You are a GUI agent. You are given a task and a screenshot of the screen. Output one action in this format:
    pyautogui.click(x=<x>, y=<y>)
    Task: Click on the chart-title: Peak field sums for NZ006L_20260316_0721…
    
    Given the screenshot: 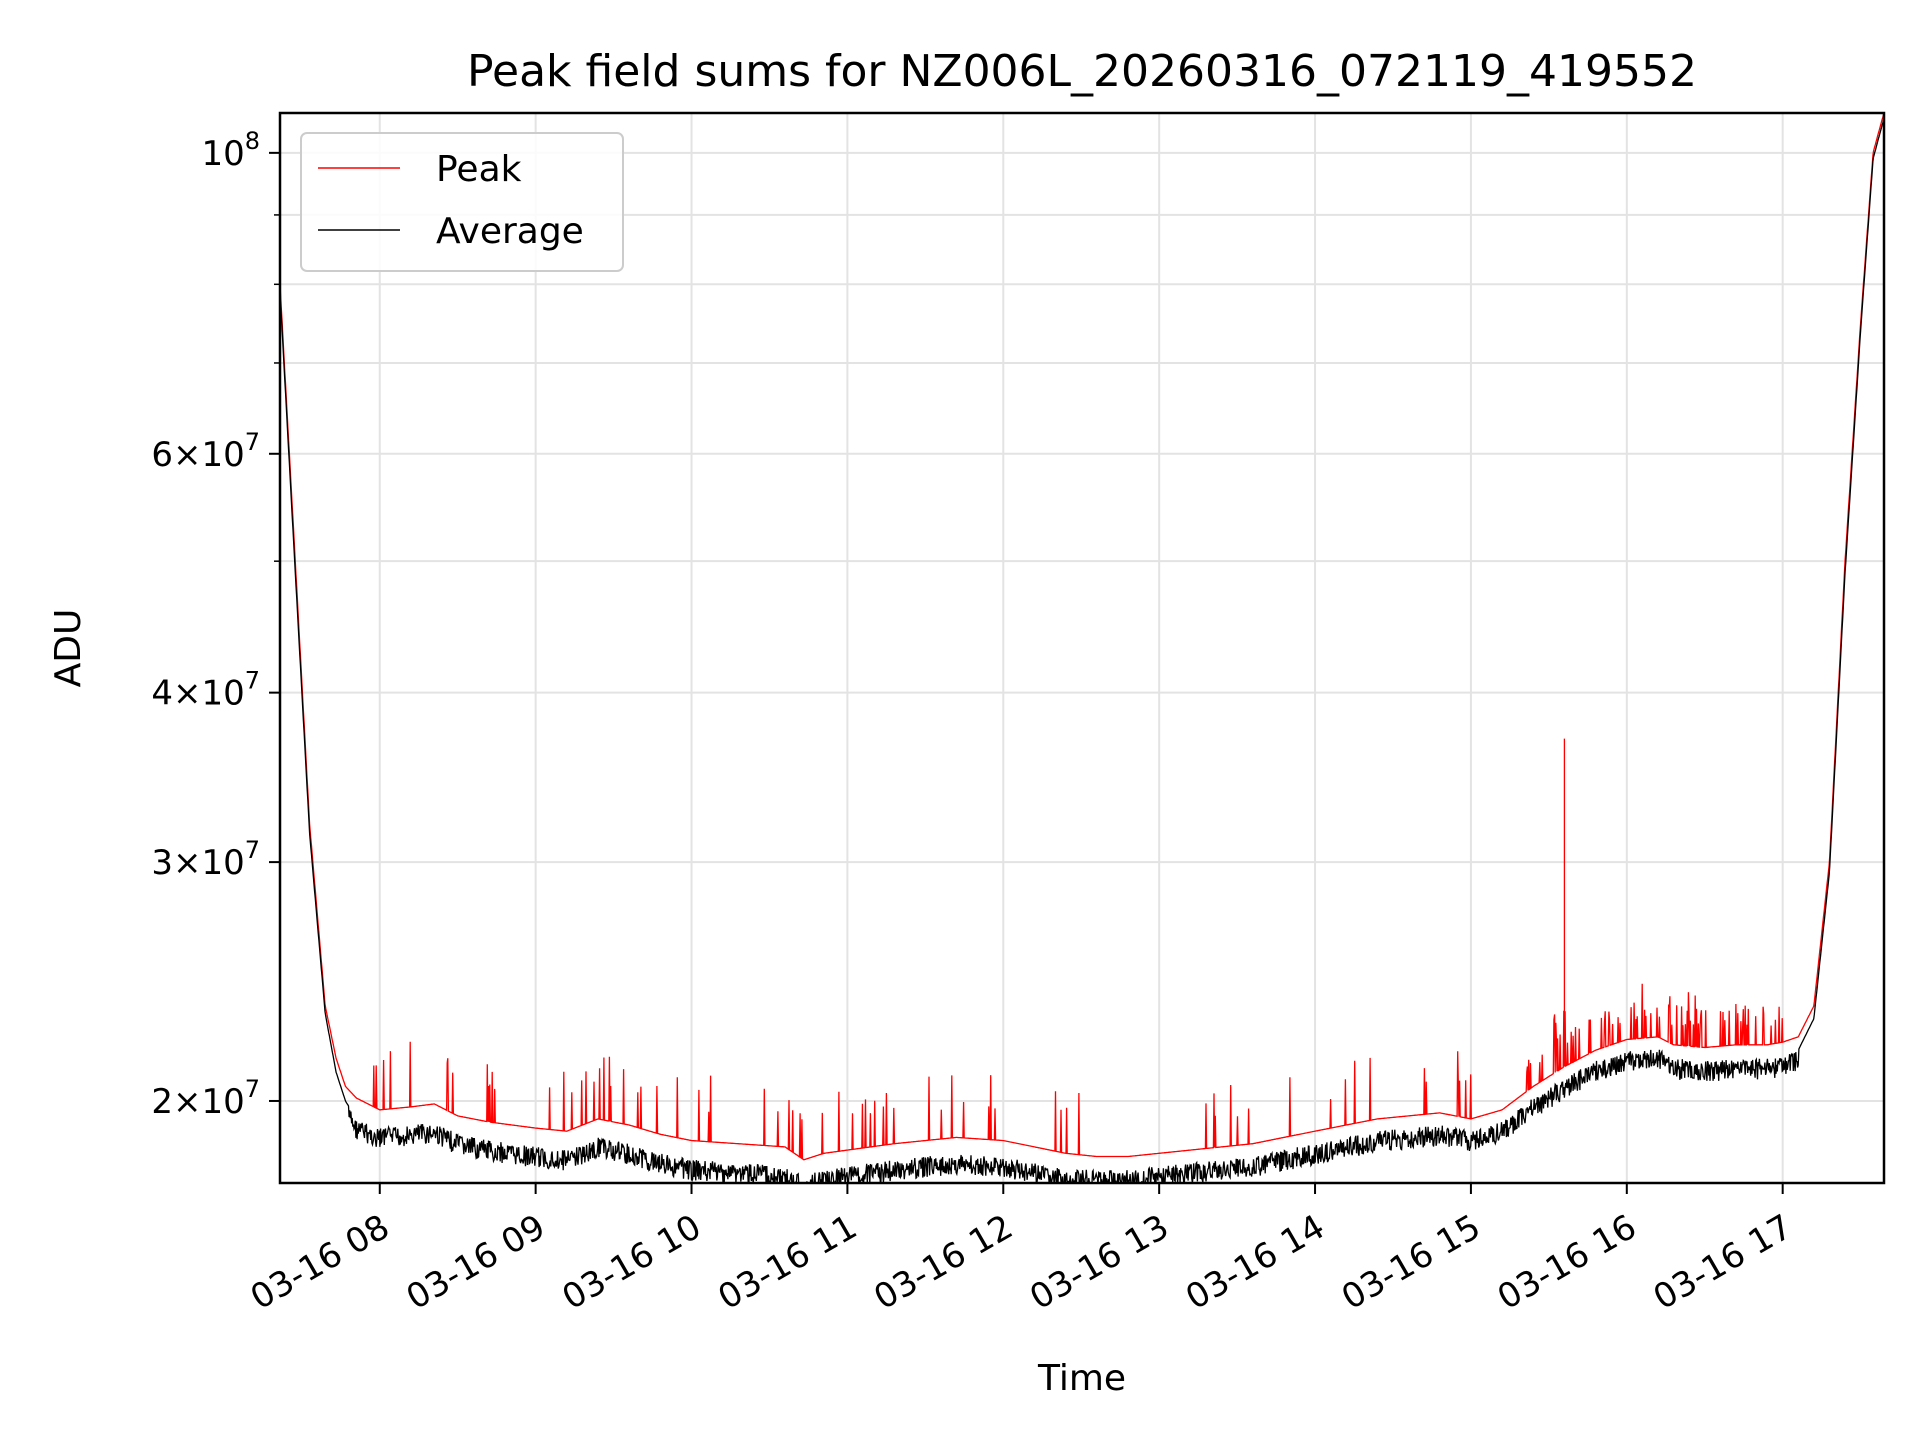 What is the action you would take?
    pyautogui.click(x=1082, y=71)
    